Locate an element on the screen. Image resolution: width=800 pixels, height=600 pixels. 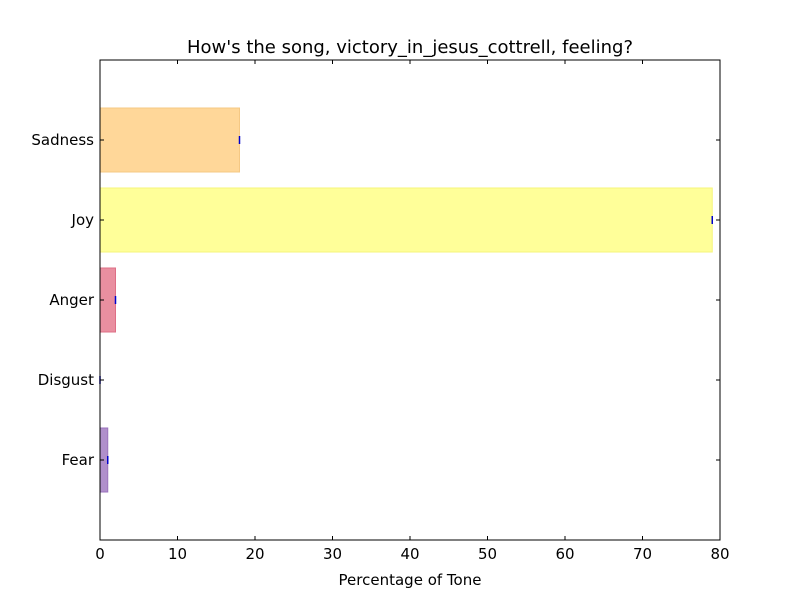
bar-sadness is located at coordinates (169, 140).